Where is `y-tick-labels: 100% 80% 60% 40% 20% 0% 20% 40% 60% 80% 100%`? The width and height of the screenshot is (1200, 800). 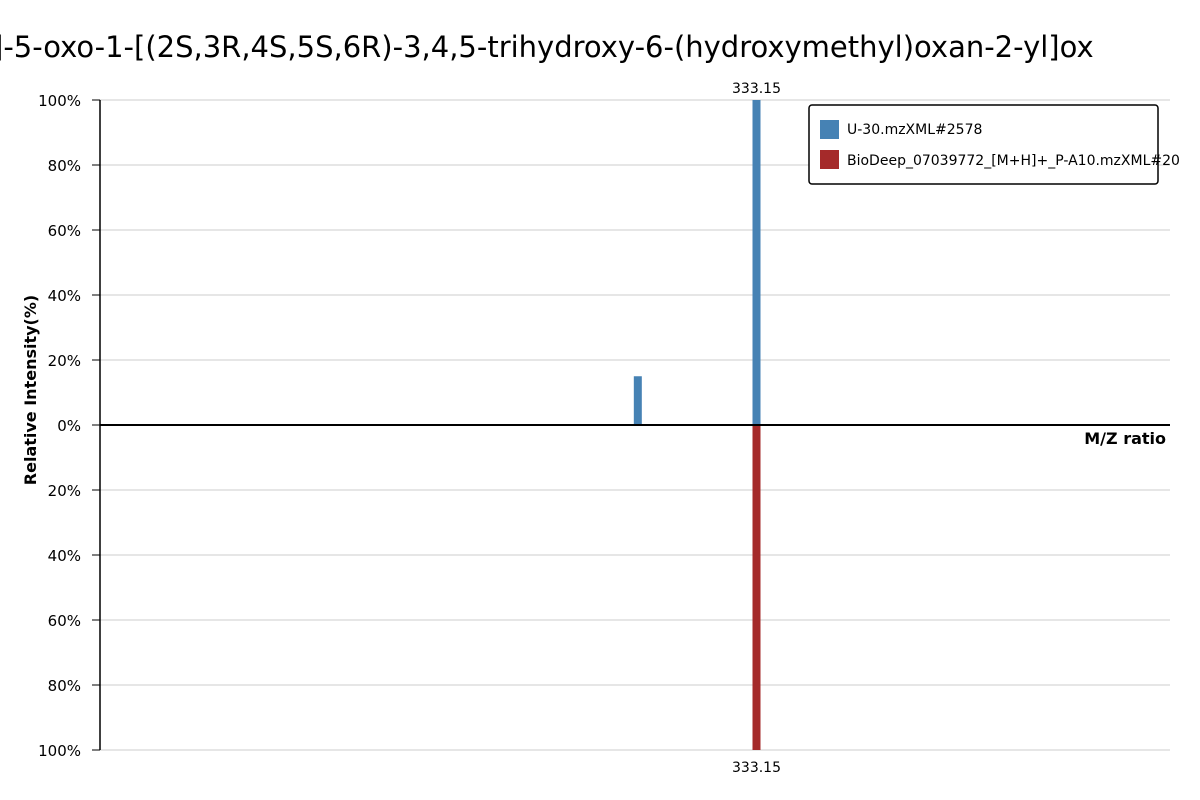 y-tick-labels: 100% 80% 60% 40% 20% 0% 20% 40% 60% 80% 100% is located at coordinates (59, 426).